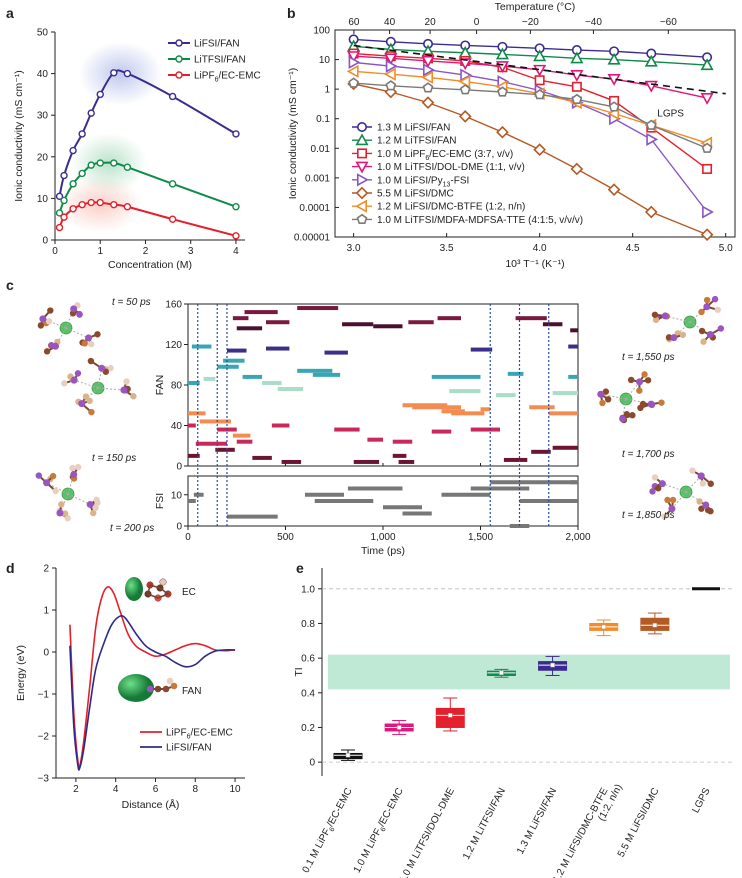 This screenshot has width=742, height=878. Describe the element at coordinates (10, 285) in the screenshot. I see `panel-label-c: c` at that location.